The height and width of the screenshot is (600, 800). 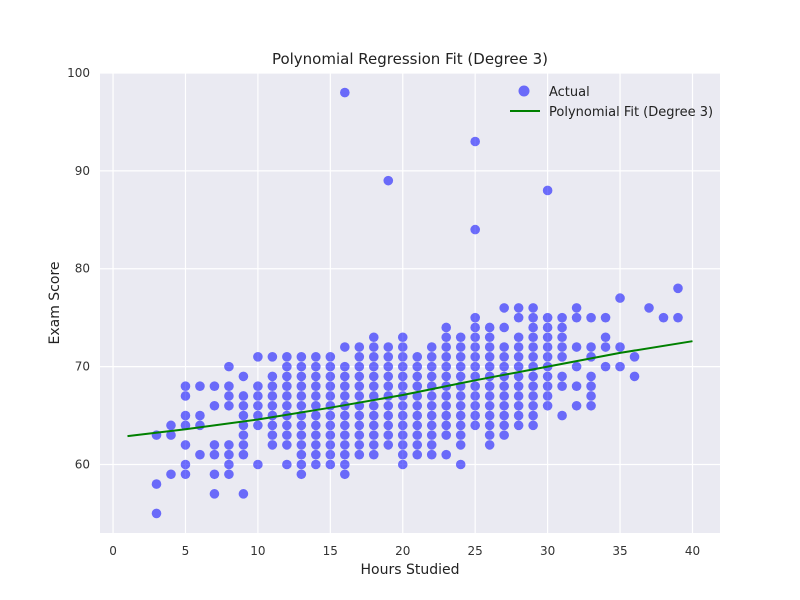 What do you see at coordinates (410, 59) in the screenshot?
I see `chart-title: Polynomial Regression Fit (Degree 3)` at bounding box center [410, 59].